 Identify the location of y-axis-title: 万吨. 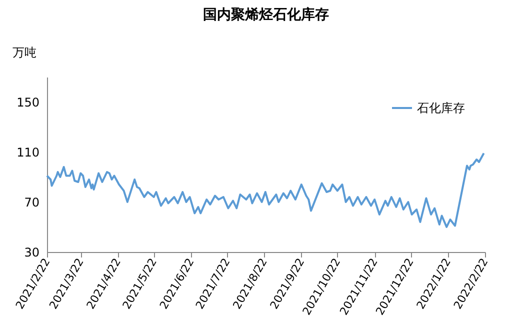
(24, 53).